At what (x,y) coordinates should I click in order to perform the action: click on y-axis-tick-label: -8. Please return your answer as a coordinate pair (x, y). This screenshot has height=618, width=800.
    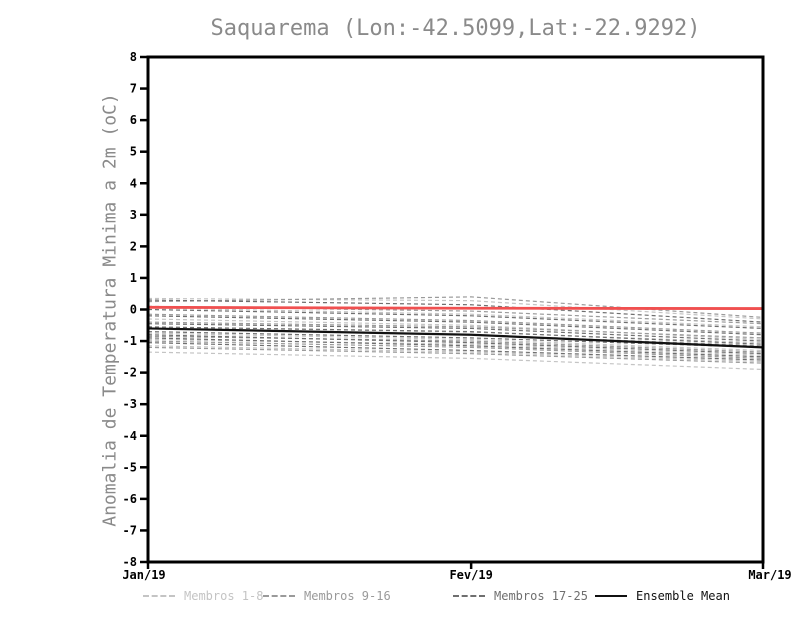
    Looking at the image, I should click on (130, 562).